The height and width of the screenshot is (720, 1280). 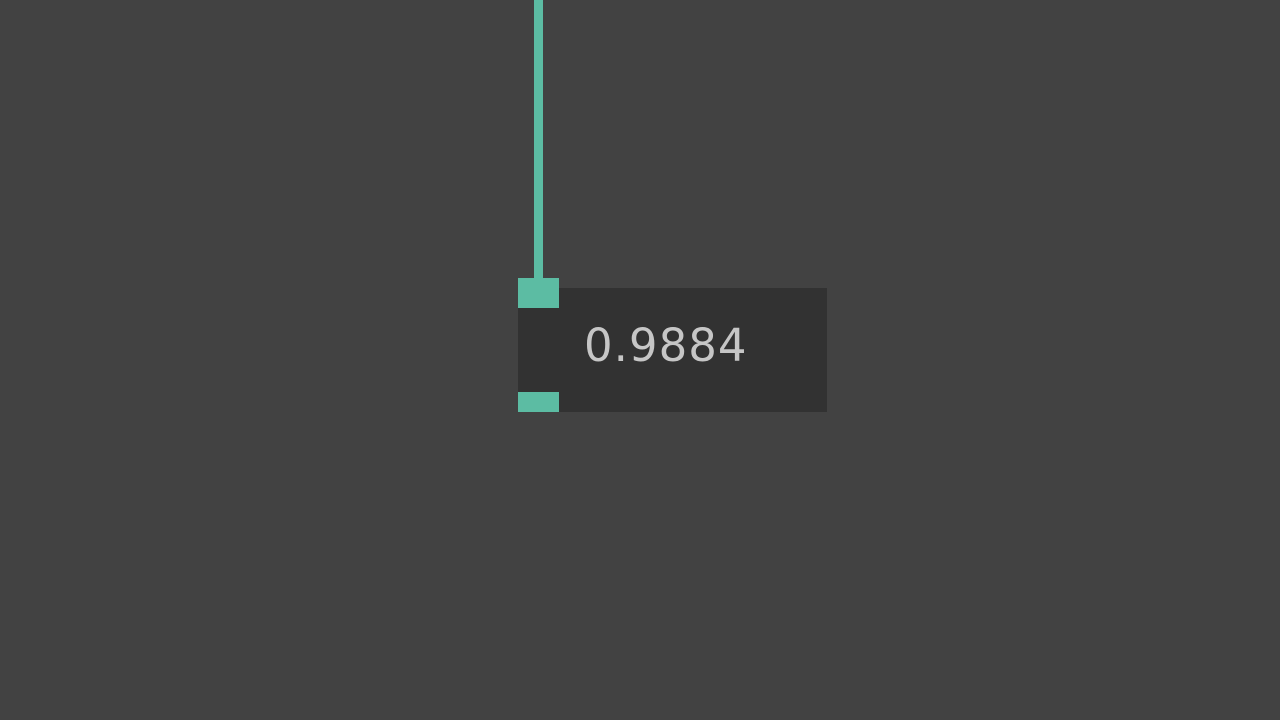 What do you see at coordinates (538, 141) in the screenshot?
I see `patch-cord` at bounding box center [538, 141].